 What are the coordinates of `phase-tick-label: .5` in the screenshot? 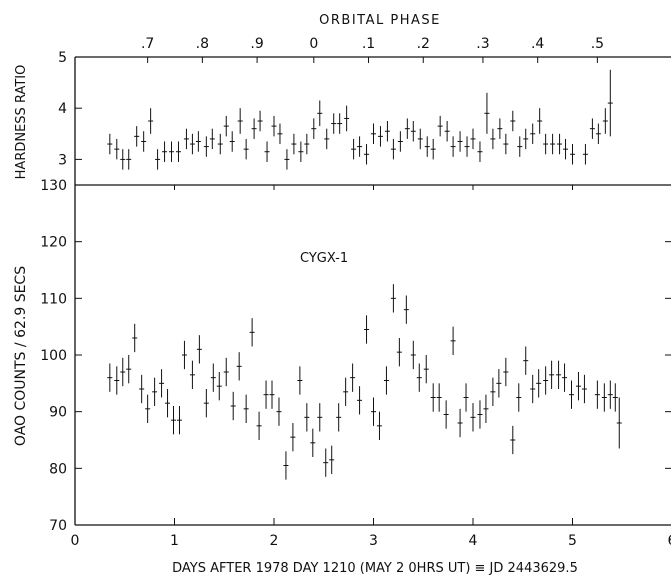 It's located at (597, 44).